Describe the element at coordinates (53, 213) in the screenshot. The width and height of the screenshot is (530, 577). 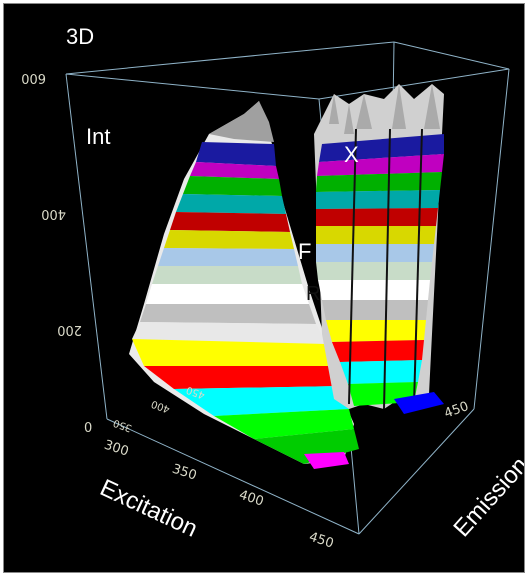
I see `z-tick-400: 400` at that location.